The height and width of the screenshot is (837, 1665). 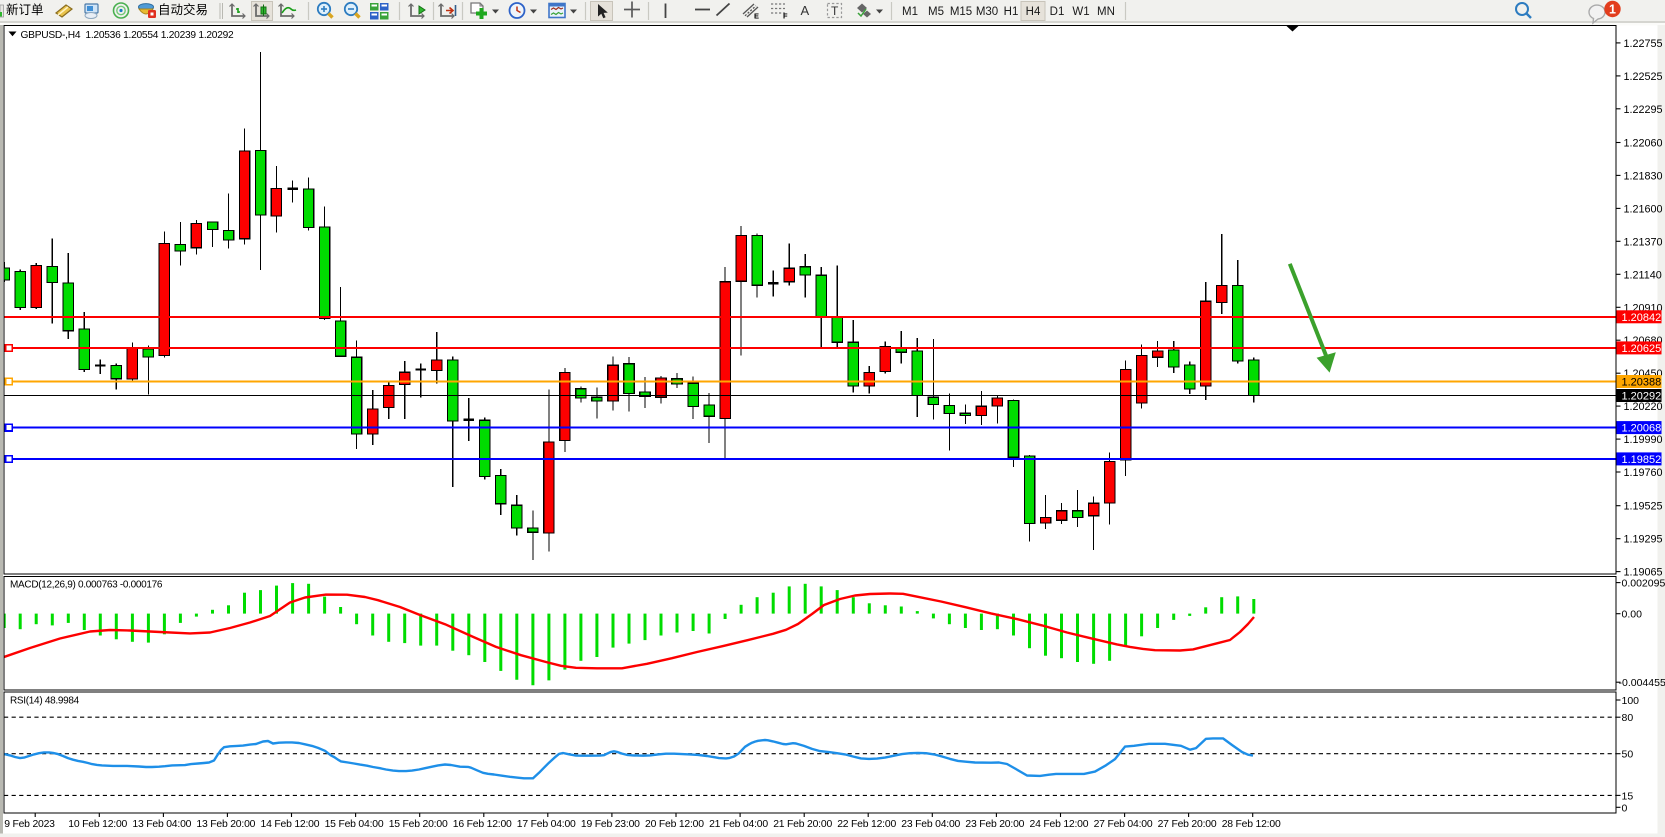 I want to click on svg-text: H4, so click(x=1033, y=12).